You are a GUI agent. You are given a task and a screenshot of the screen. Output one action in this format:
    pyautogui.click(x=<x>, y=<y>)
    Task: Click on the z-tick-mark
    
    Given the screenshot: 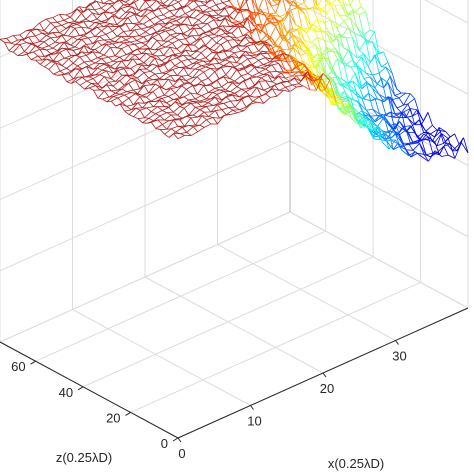 What is the action you would take?
    pyautogui.click(x=33, y=362)
    